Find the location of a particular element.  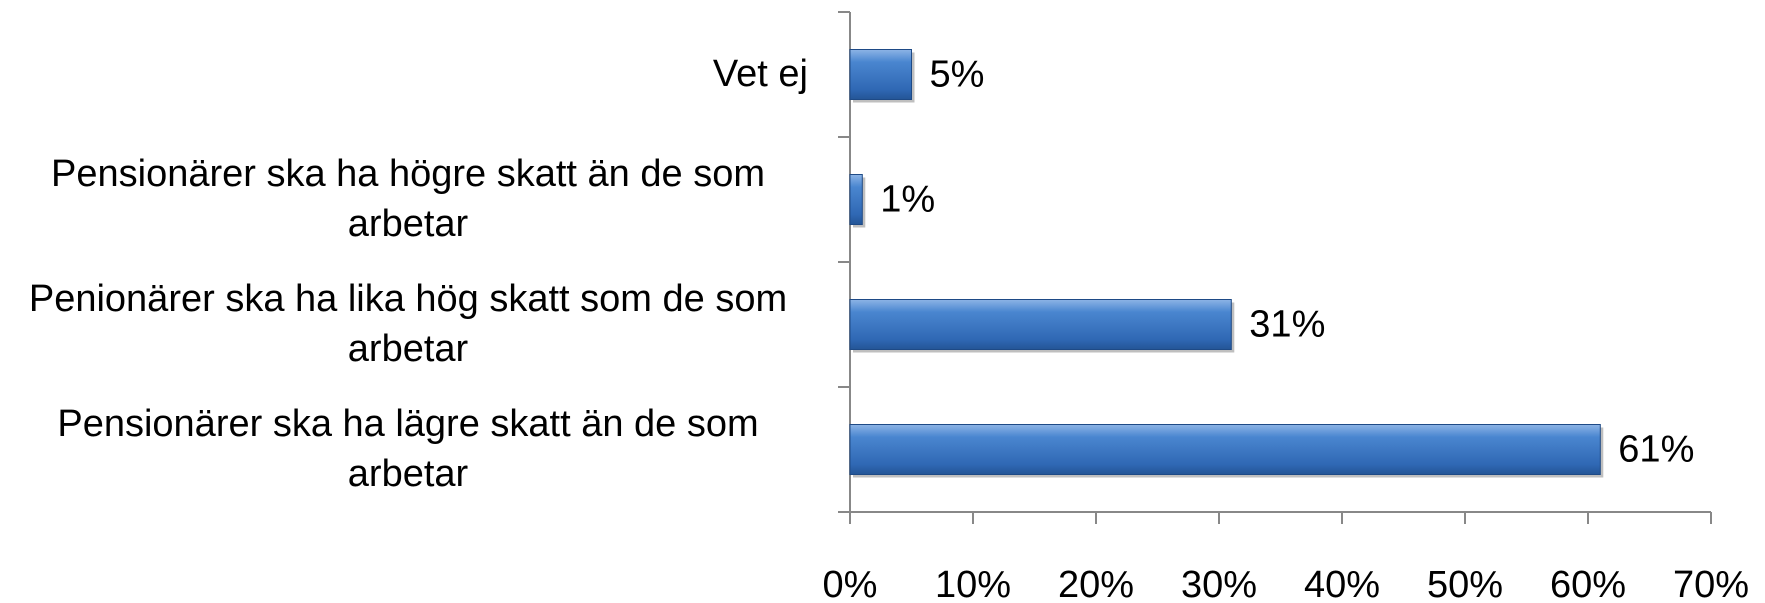

value-label: 5% is located at coordinates (957, 75).